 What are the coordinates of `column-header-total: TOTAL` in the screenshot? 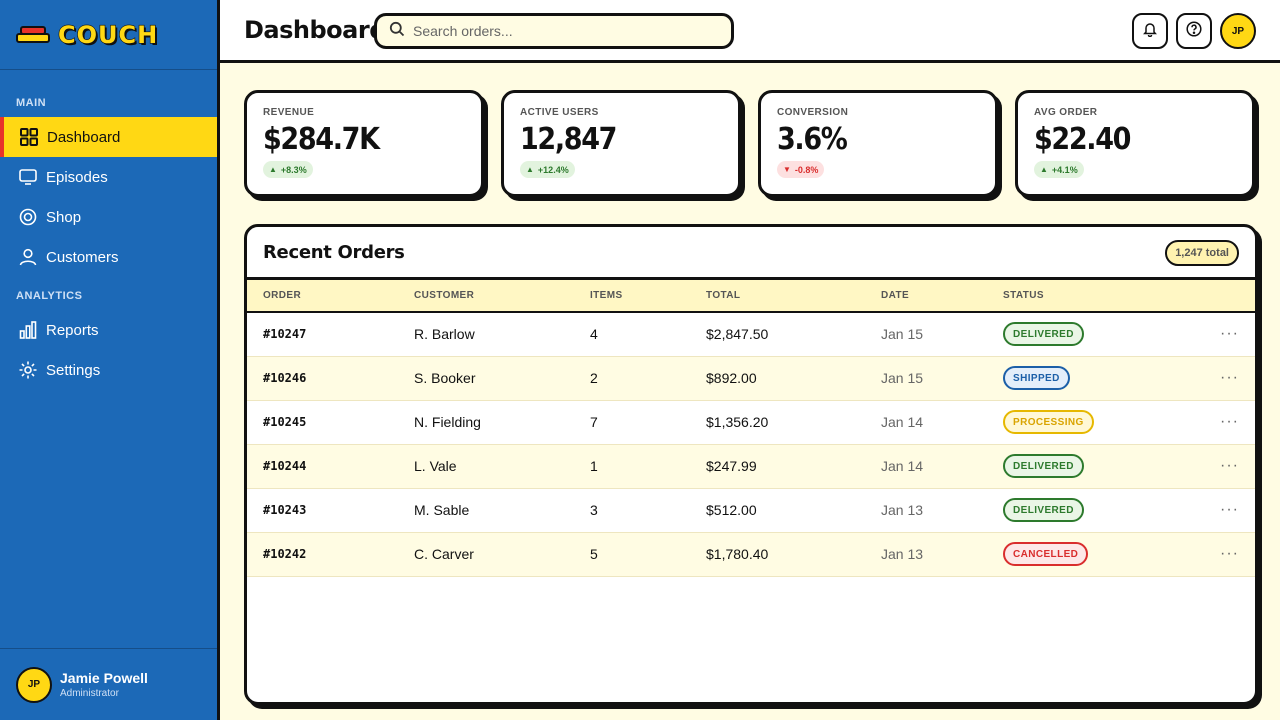 It's located at (723, 295).